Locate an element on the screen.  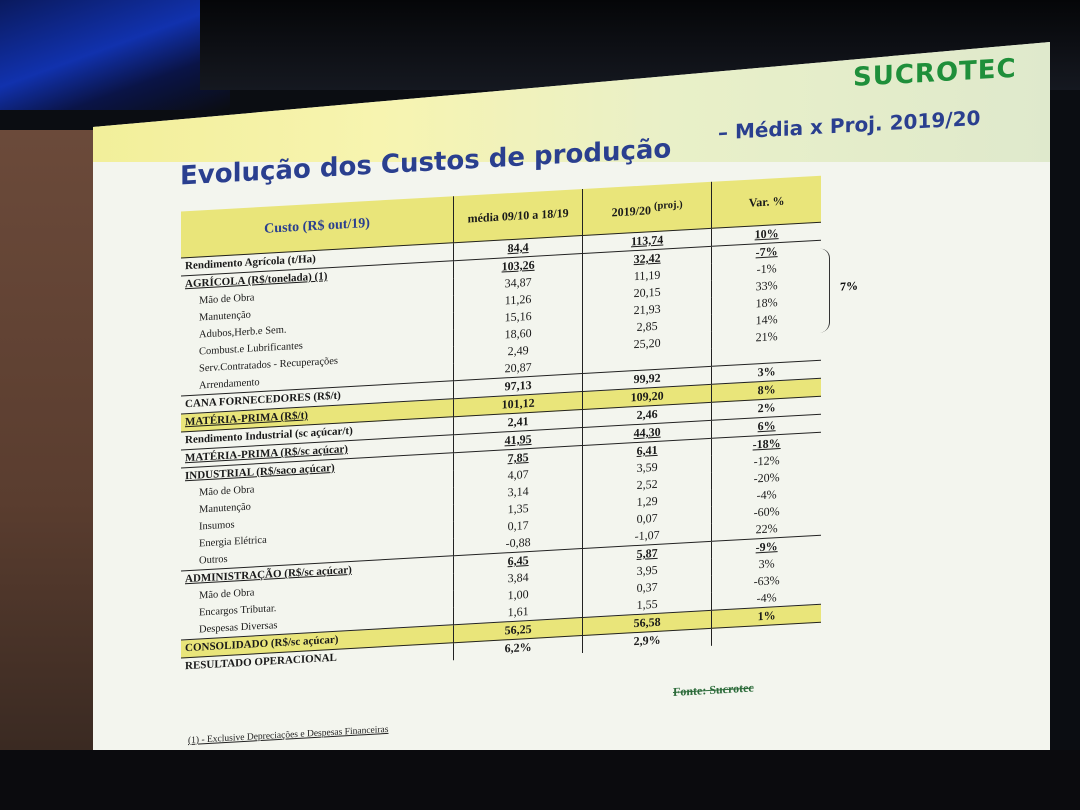
wall-left is located at coordinates (55, 440).